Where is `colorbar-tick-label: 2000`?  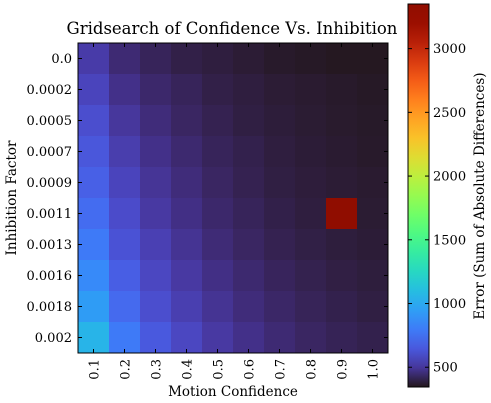
colorbar-tick-label: 2000 is located at coordinates (449, 177).